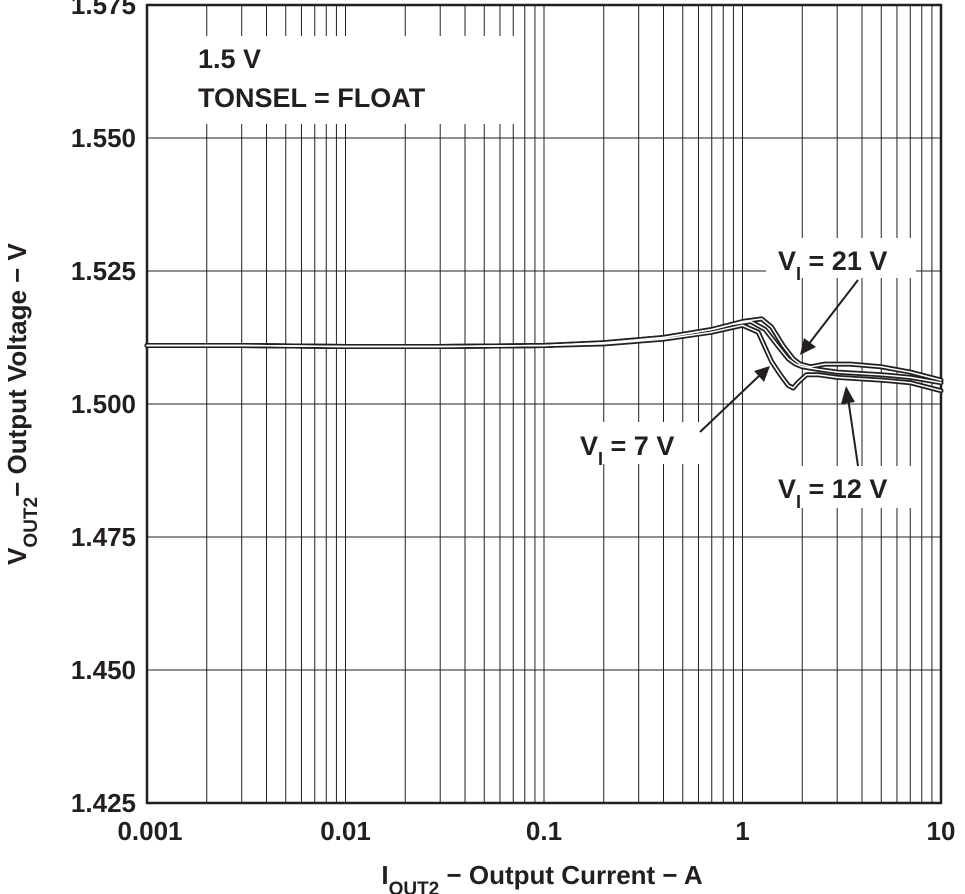 The width and height of the screenshot is (965, 894). I want to click on y-tick-label: 1.475, so click(103, 537).